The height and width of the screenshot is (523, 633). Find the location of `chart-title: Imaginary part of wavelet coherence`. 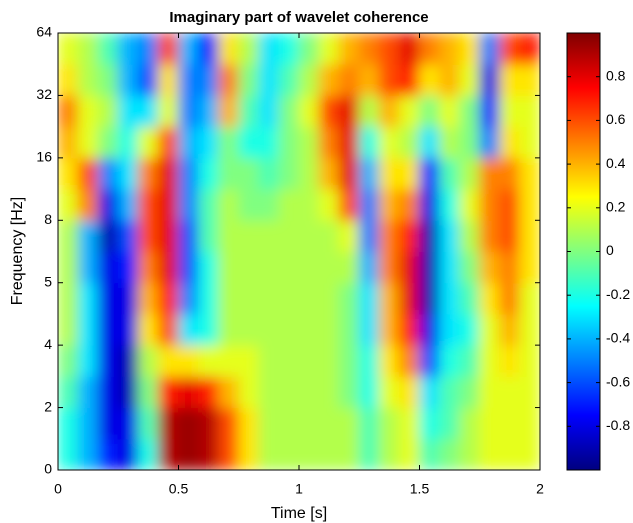

chart-title: Imaginary part of wavelet coherence is located at coordinates (298, 17).